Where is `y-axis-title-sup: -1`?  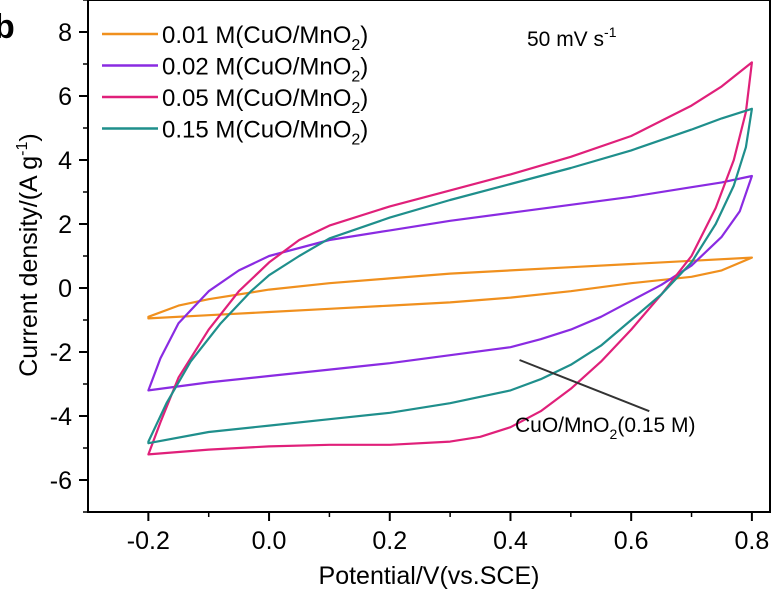 y-axis-title-sup: -1 is located at coordinates (22, 148).